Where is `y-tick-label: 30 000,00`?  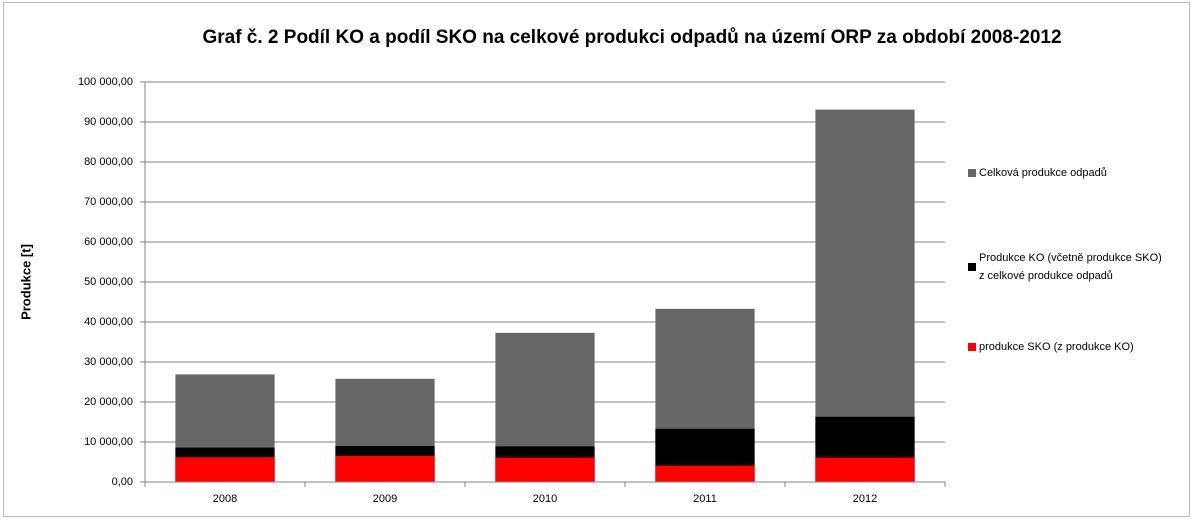 y-tick-label: 30 000,00 is located at coordinates (108, 362).